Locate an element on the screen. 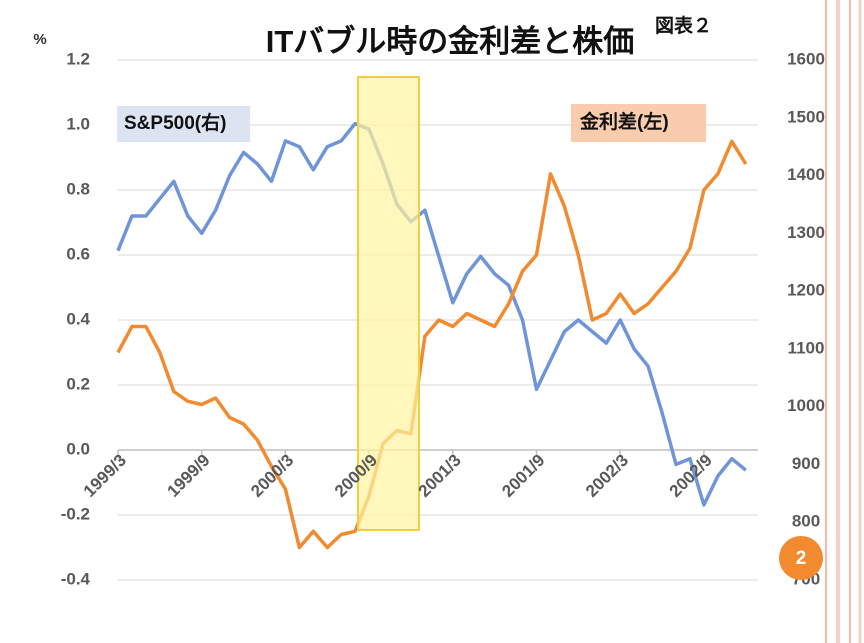 The height and width of the screenshot is (643, 864). legend-label: 金利差(左) is located at coordinates (624, 121).